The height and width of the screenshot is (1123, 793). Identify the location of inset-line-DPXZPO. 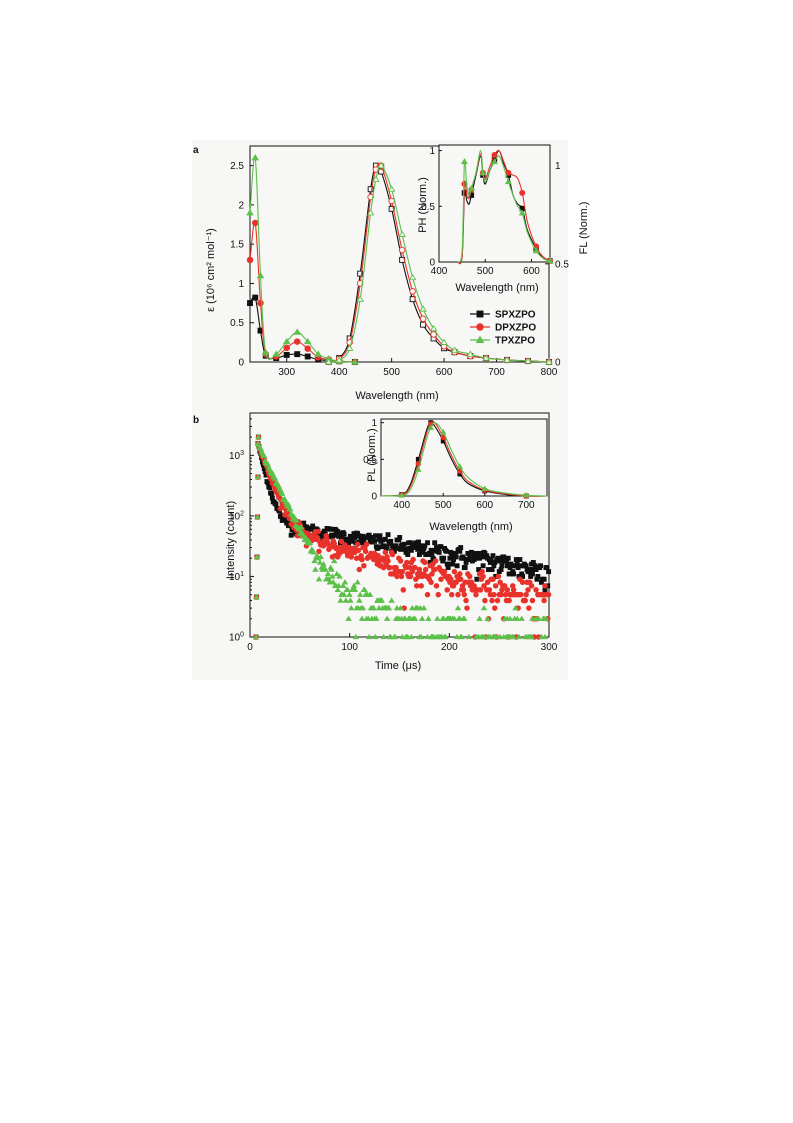
(503, 207).